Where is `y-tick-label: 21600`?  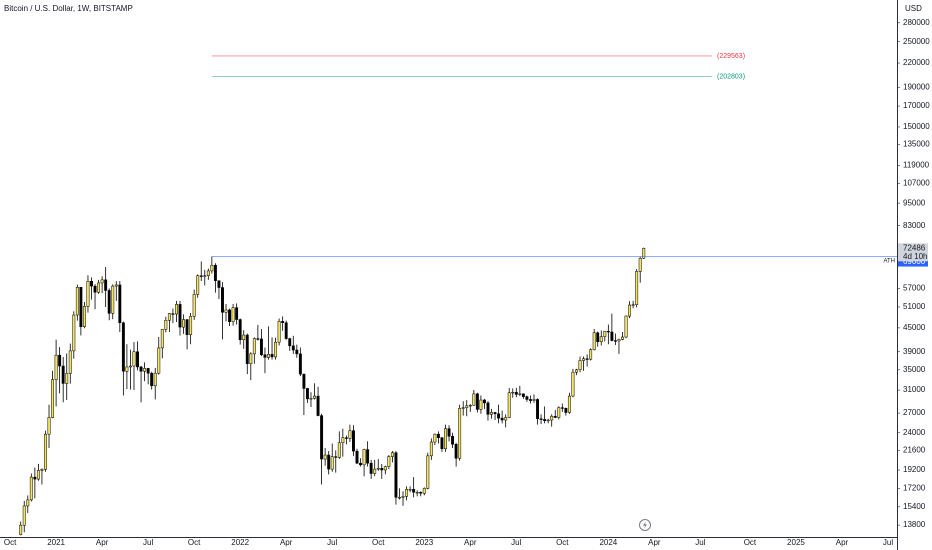 y-tick-label: 21600 is located at coordinates (914, 449).